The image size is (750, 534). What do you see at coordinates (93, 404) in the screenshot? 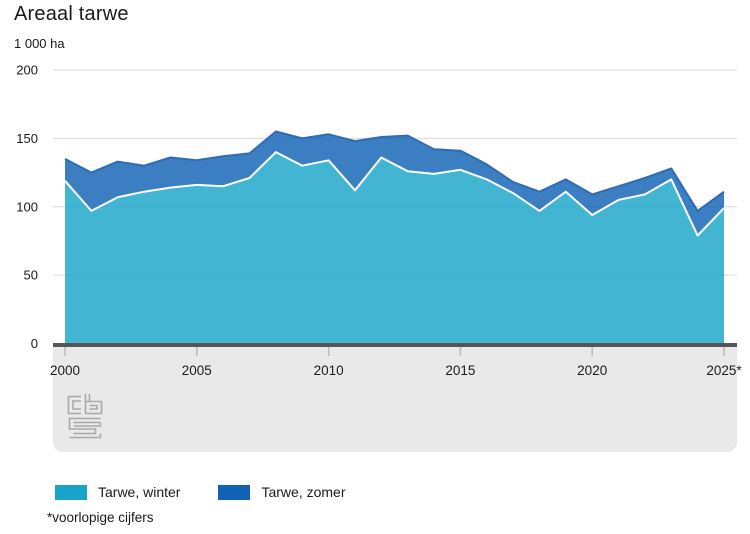
I see `cbs-logo-b` at bounding box center [93, 404].